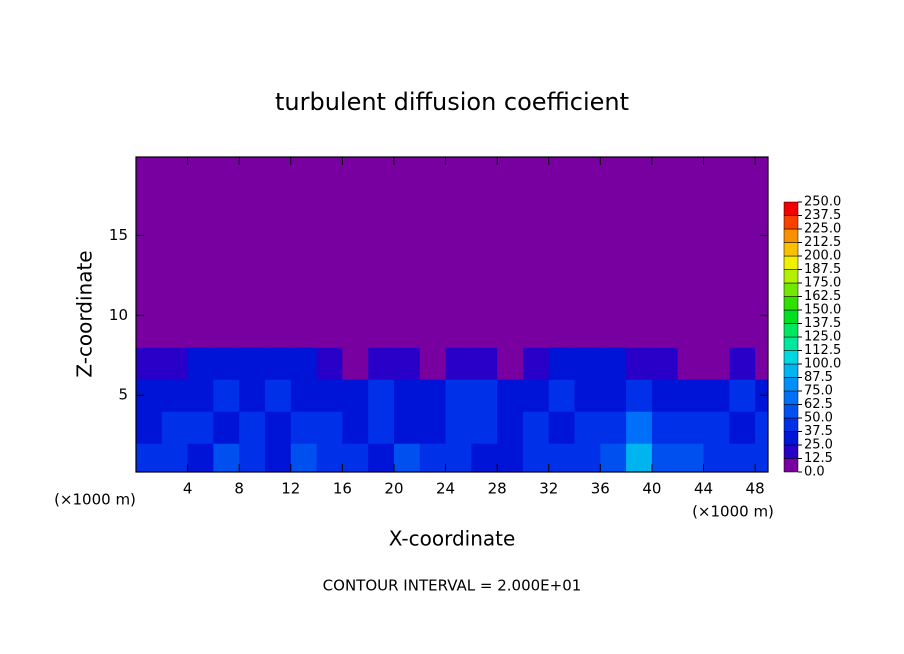  What do you see at coordinates (651, 489) in the screenshot?
I see `x-tick-label: 40` at bounding box center [651, 489].